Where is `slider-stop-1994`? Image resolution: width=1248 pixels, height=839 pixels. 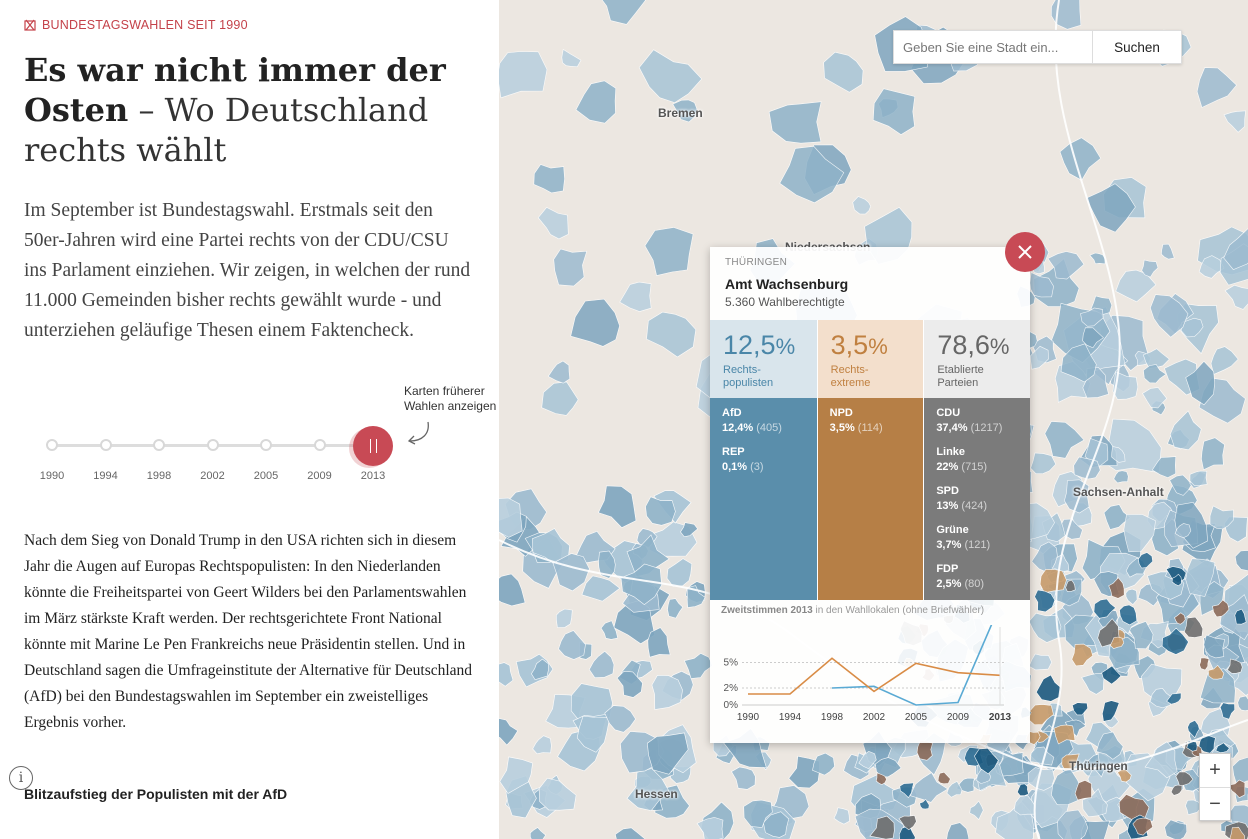 slider-stop-1994 is located at coordinates (105, 445).